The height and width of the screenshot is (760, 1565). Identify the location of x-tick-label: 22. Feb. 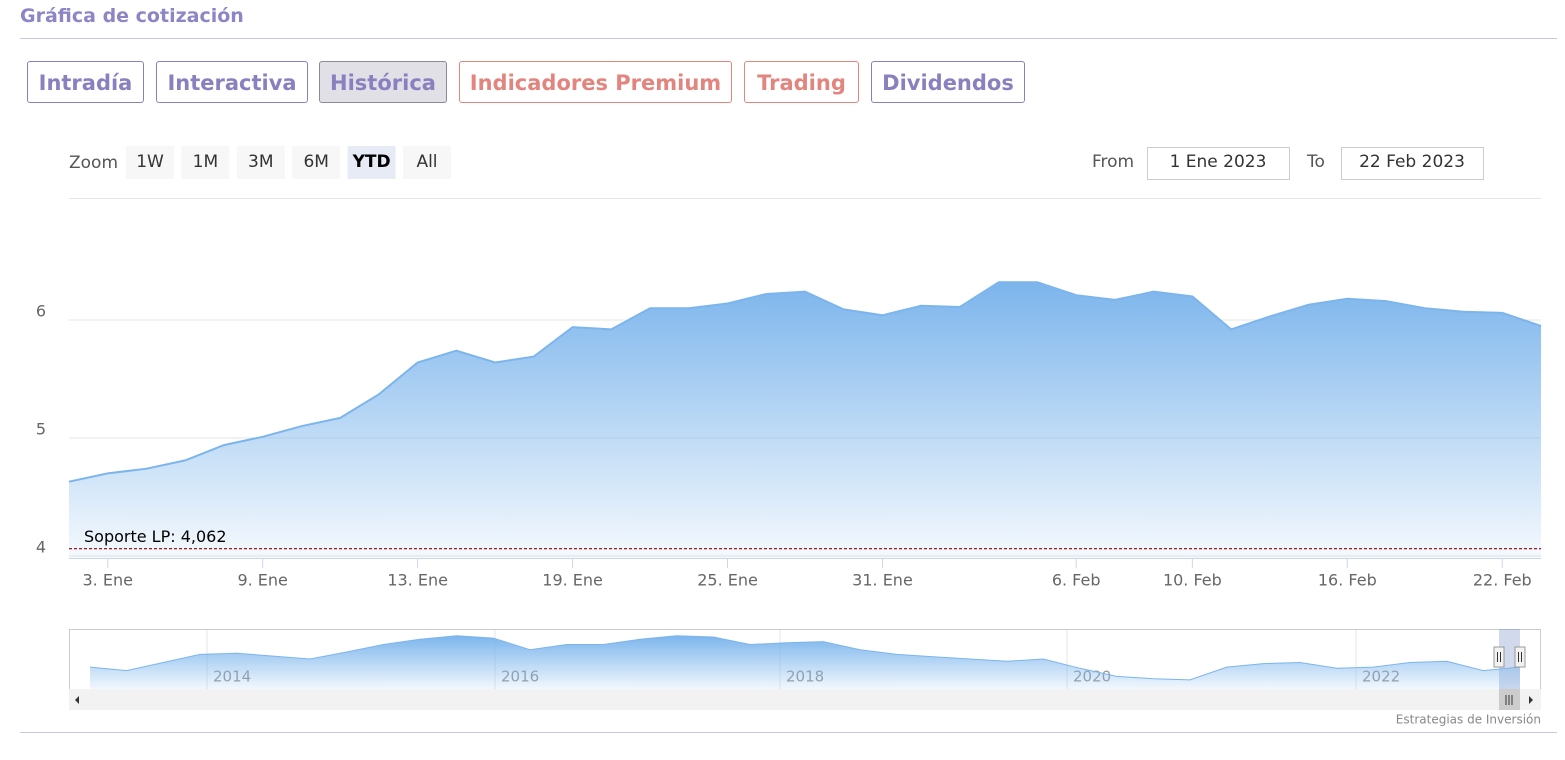
(1502, 580).